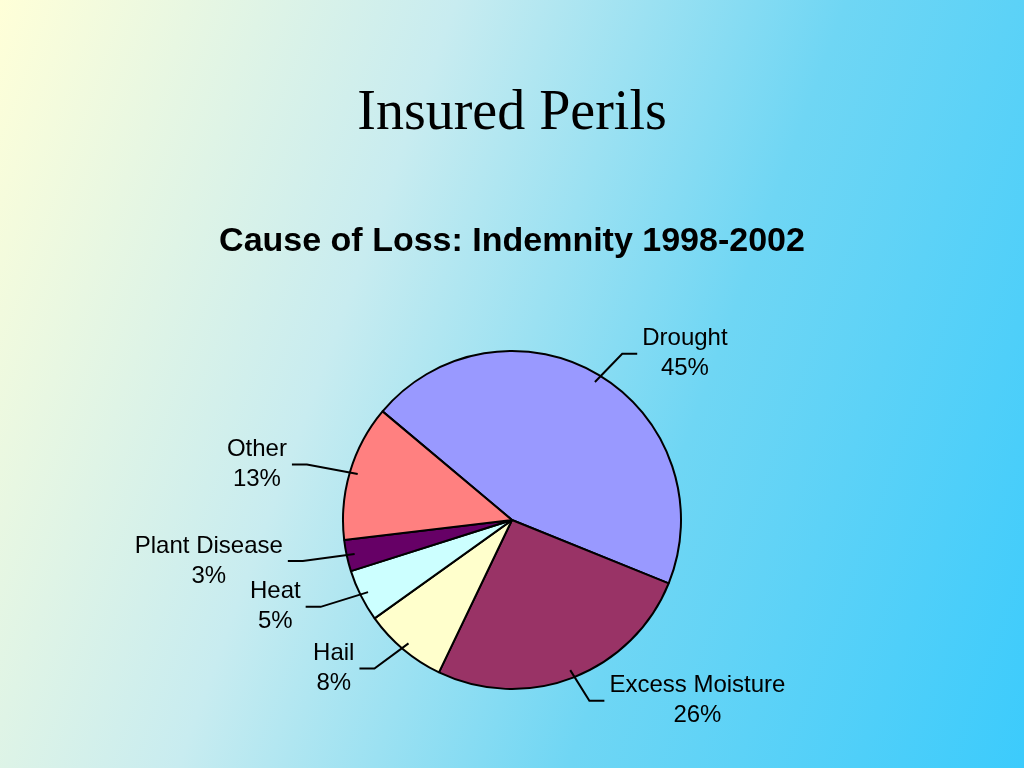  Describe the element at coordinates (256, 478) in the screenshot. I see `data-label: 13%` at that location.